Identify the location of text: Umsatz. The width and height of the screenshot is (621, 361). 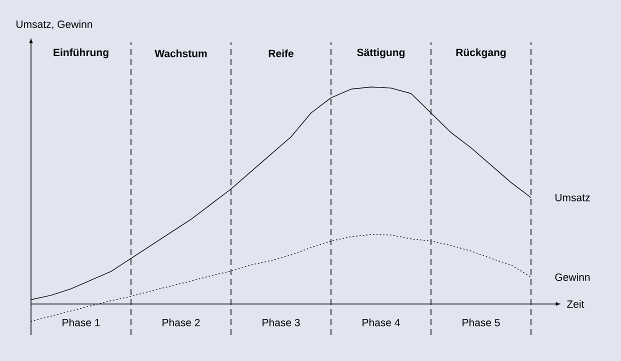
(573, 198).